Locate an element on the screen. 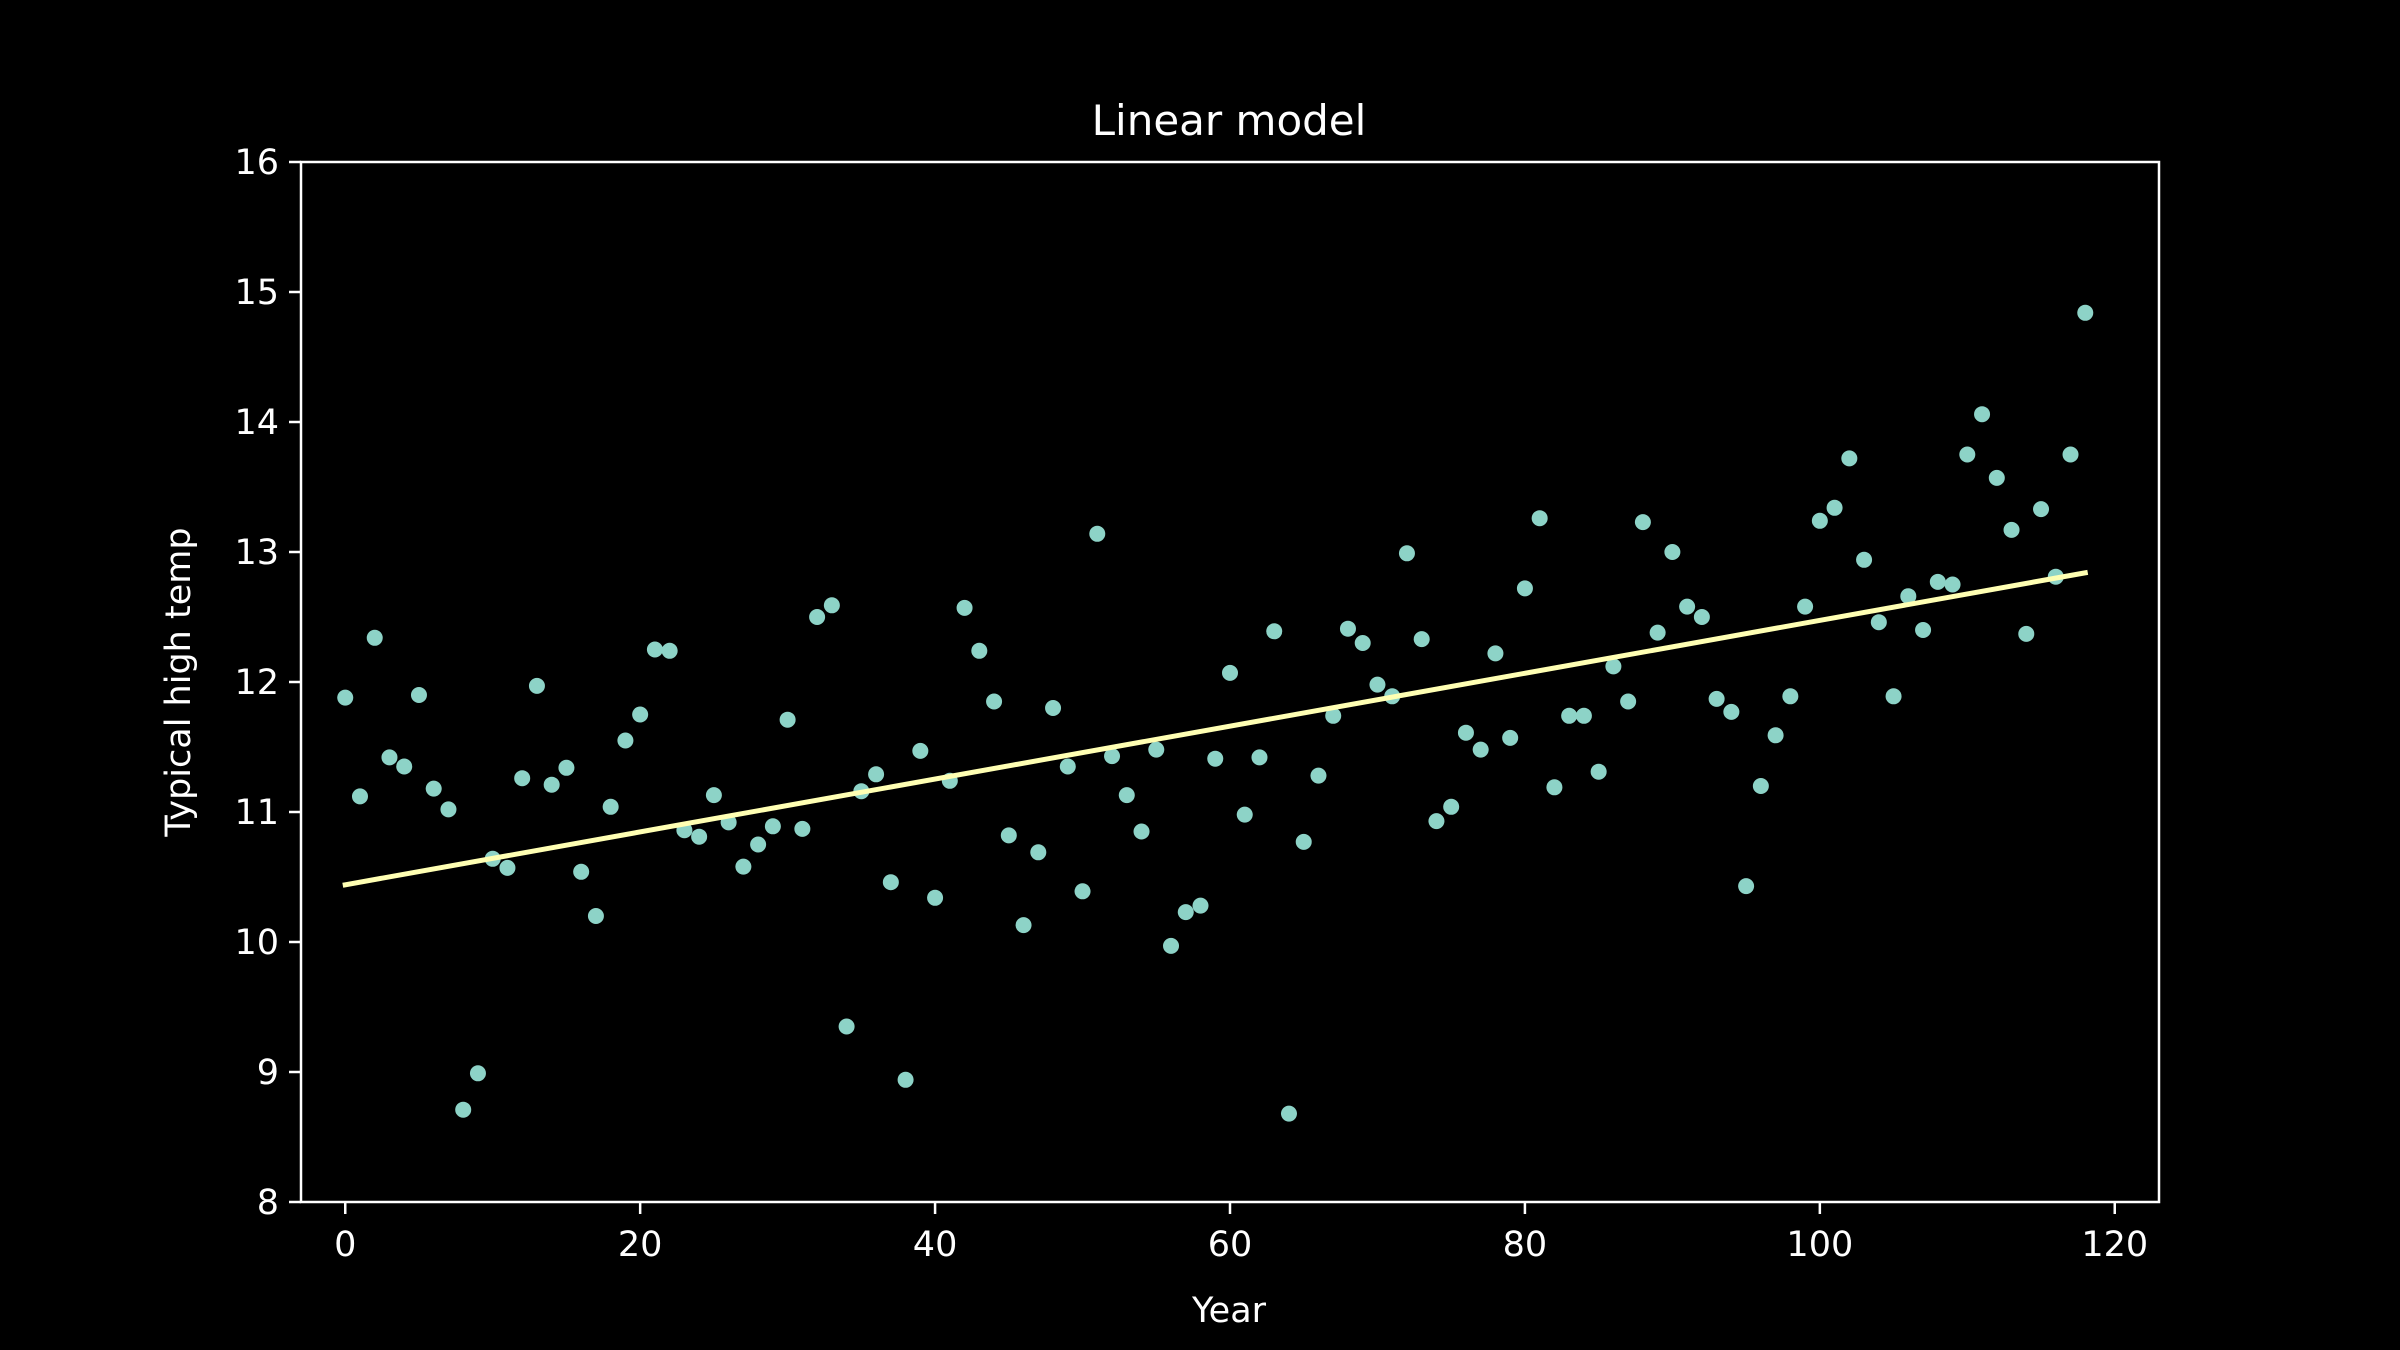 This screenshot has width=2400, height=1350. chart-title: Linear model is located at coordinates (1229, 120).